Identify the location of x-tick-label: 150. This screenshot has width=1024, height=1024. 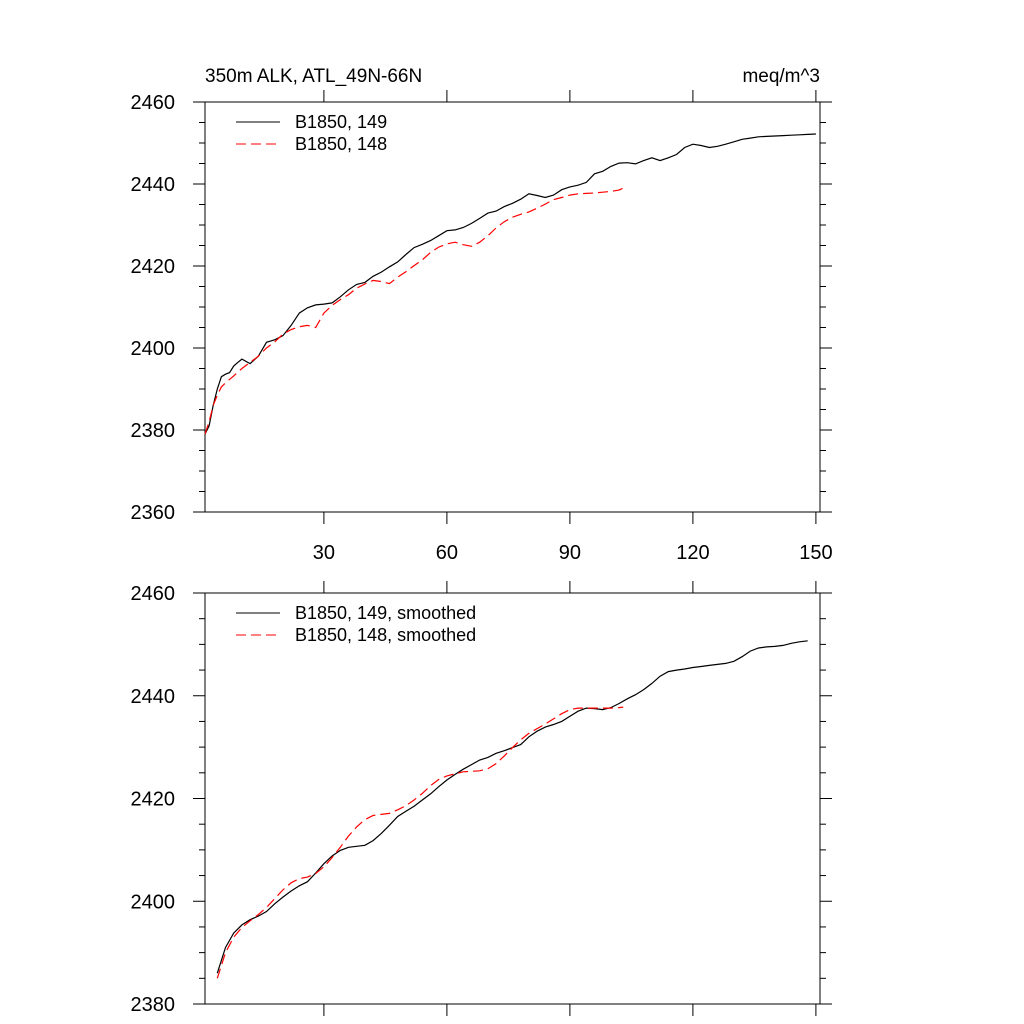
(815, 553).